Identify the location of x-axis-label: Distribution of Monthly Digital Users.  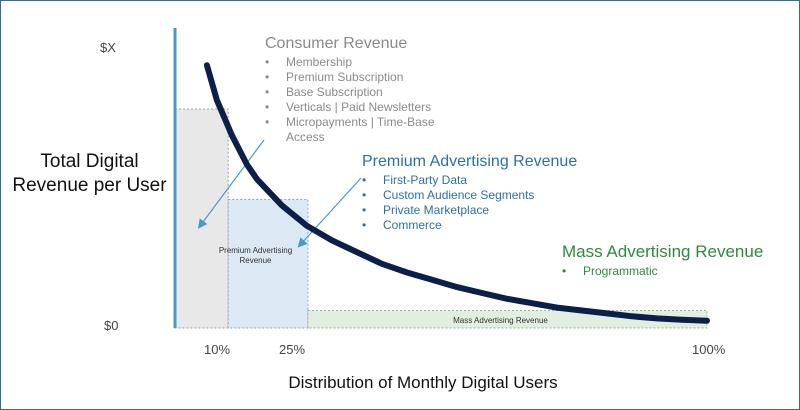
(423, 382).